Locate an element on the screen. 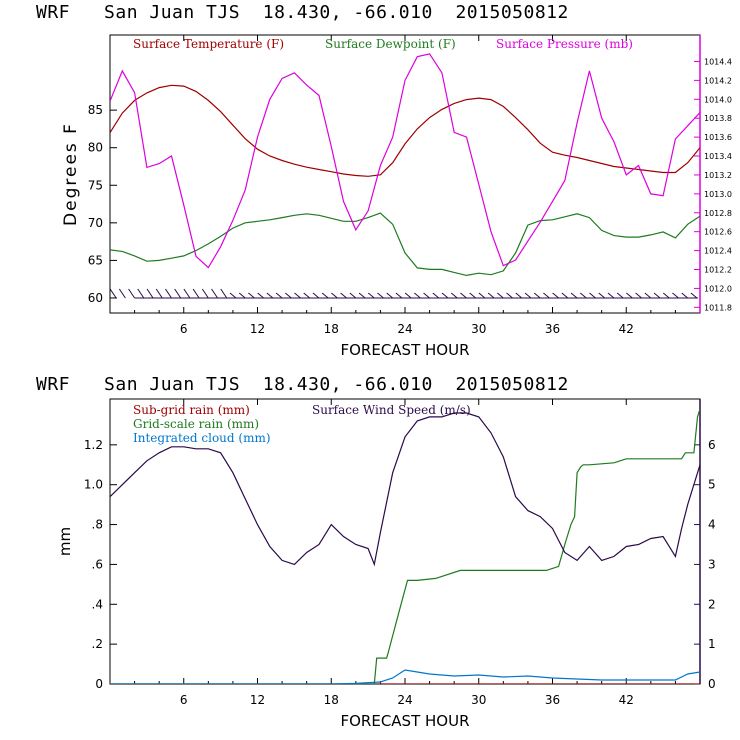 Image resolution: width=740 pixels, height=740 pixels. series-line-temp is located at coordinates (405, 130).